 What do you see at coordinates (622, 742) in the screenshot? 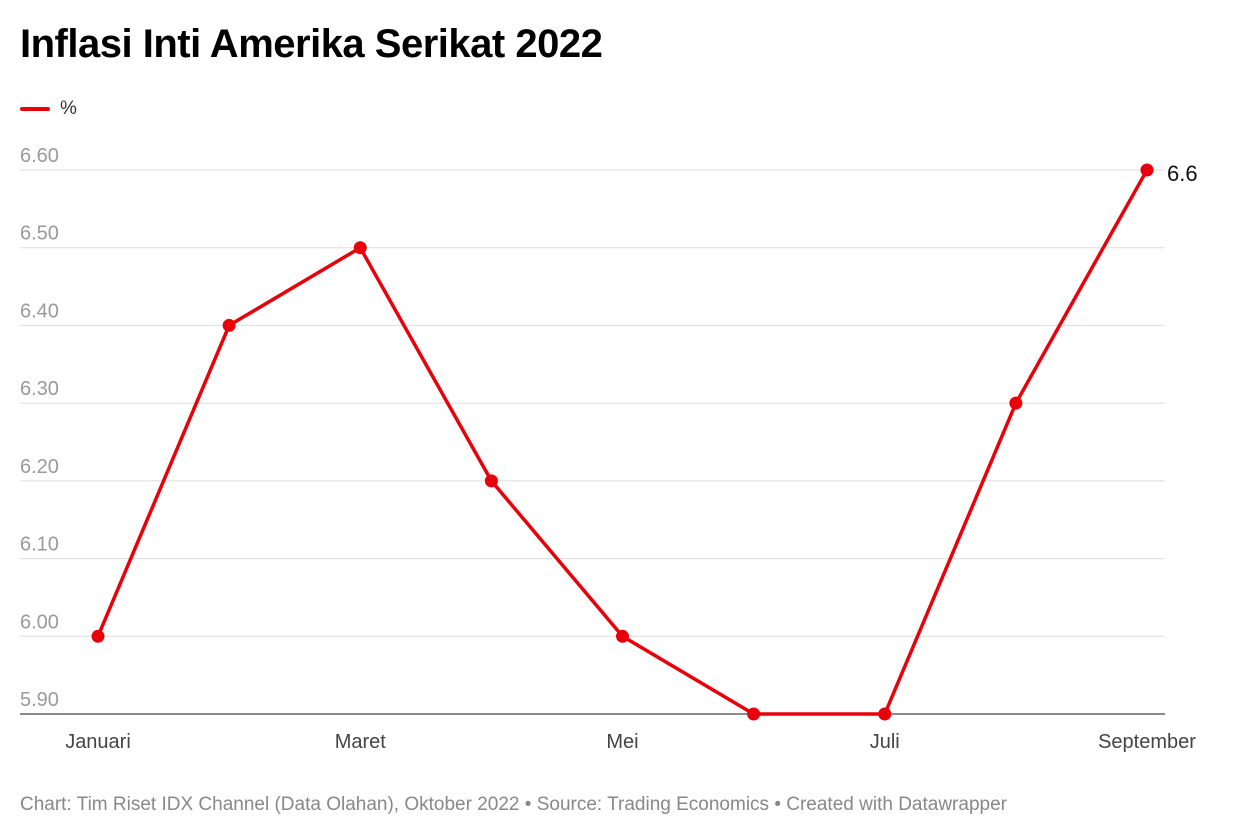
I see `x-tick-label: Mei` at bounding box center [622, 742].